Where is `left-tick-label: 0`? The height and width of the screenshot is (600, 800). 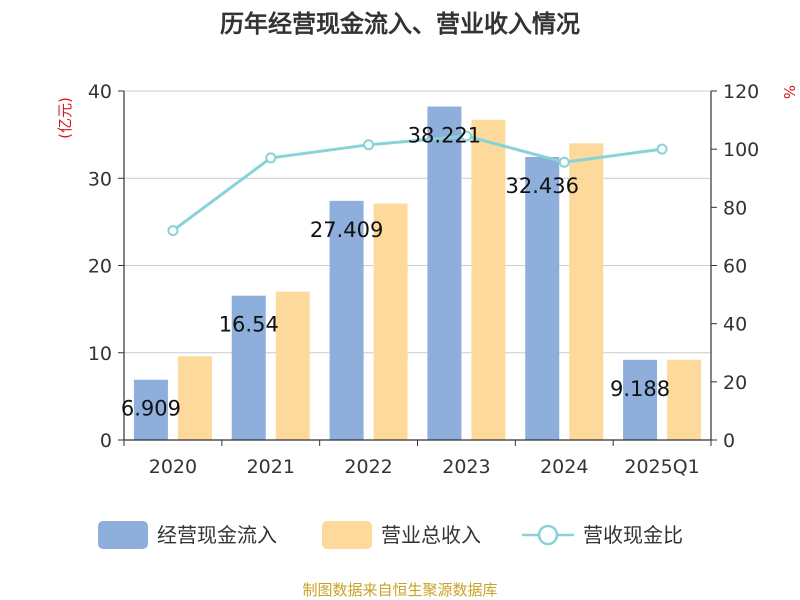
left-tick-label: 0 is located at coordinates (106, 441).